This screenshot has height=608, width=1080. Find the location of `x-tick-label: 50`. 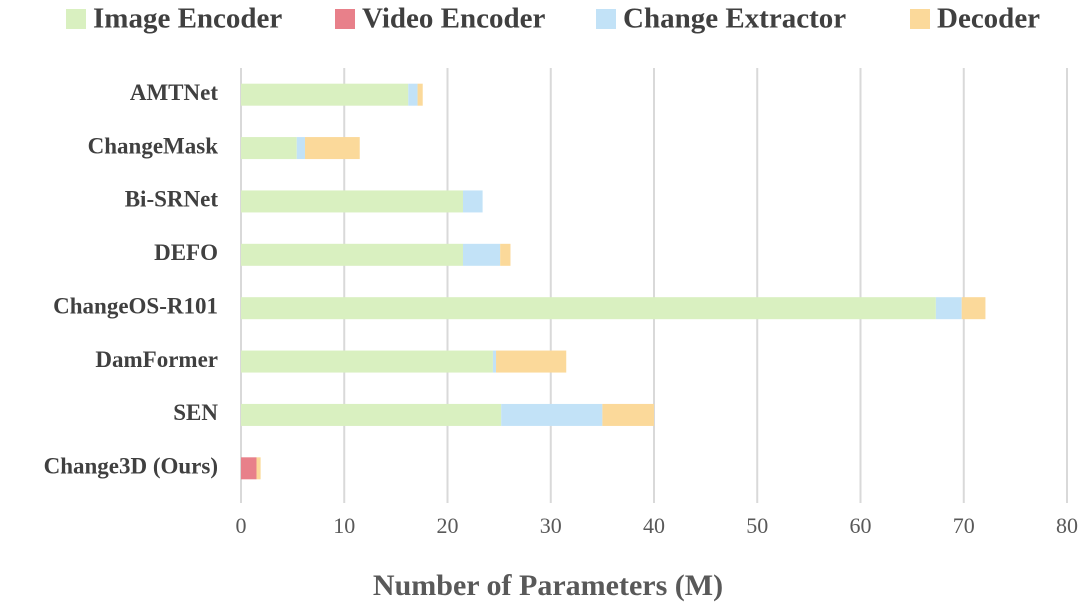

x-tick-label: 50 is located at coordinates (757, 525).